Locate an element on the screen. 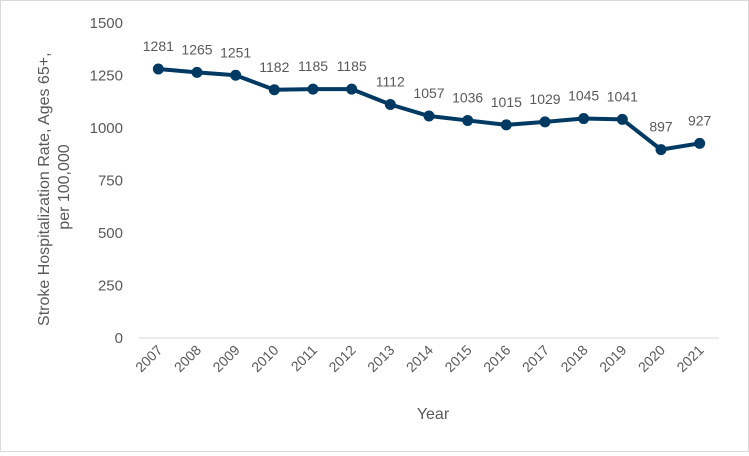  x-tick-label: 2008 is located at coordinates (187, 358).